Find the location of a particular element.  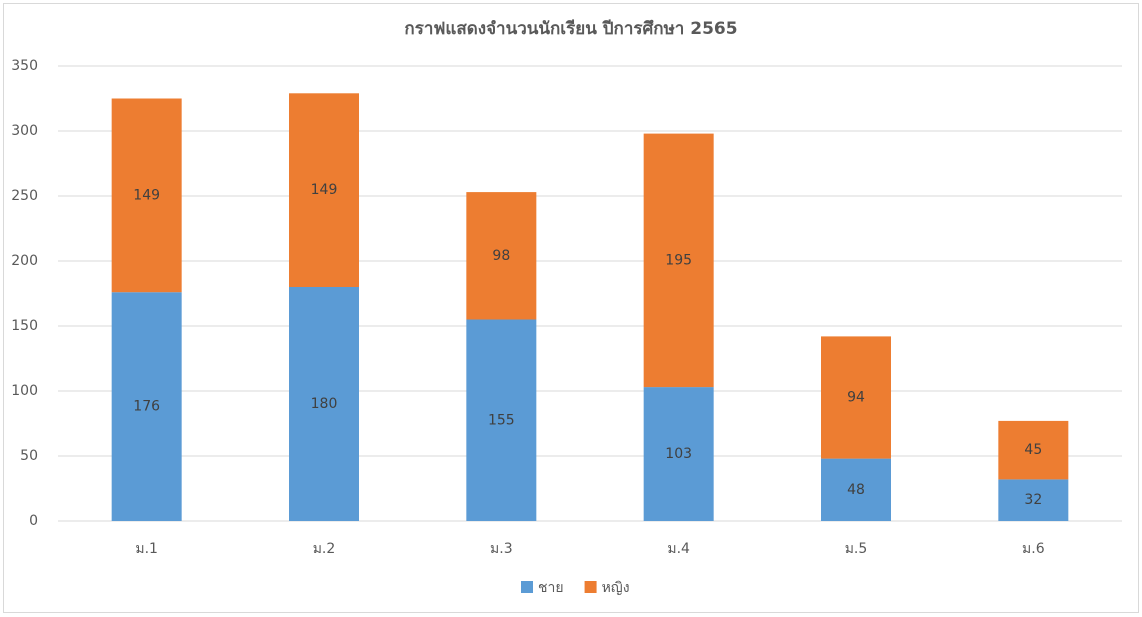

y-tick-label: 100 is located at coordinates (24, 391).